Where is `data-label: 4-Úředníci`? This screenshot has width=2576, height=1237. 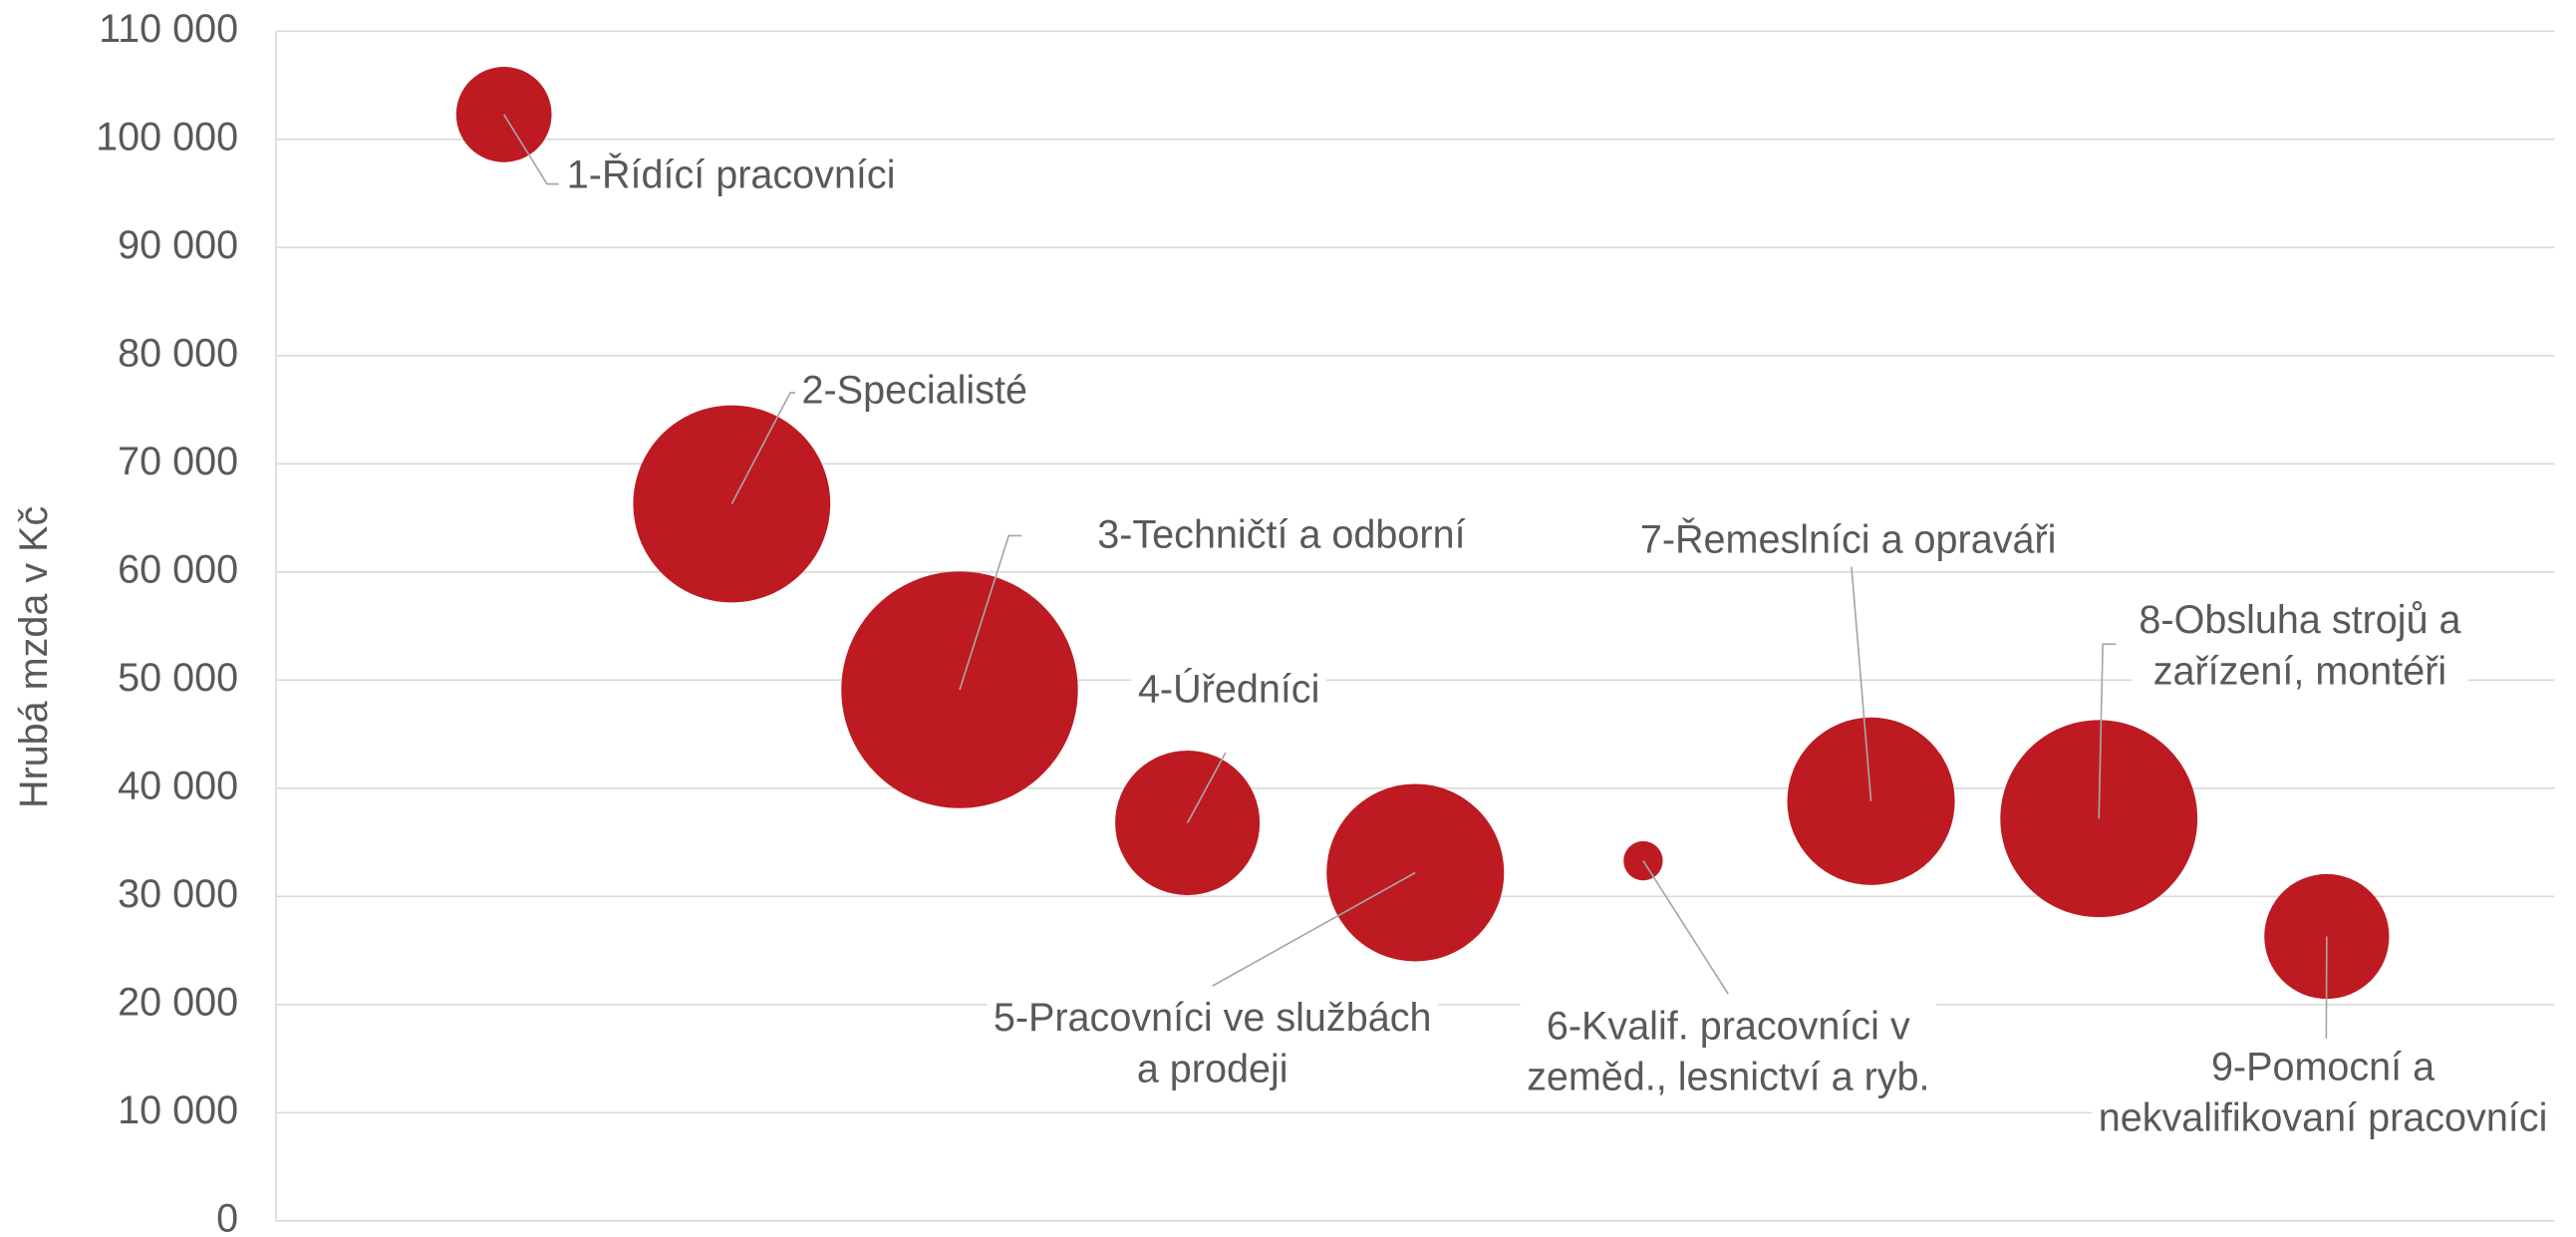 data-label: 4-Úředníci is located at coordinates (1228, 690).